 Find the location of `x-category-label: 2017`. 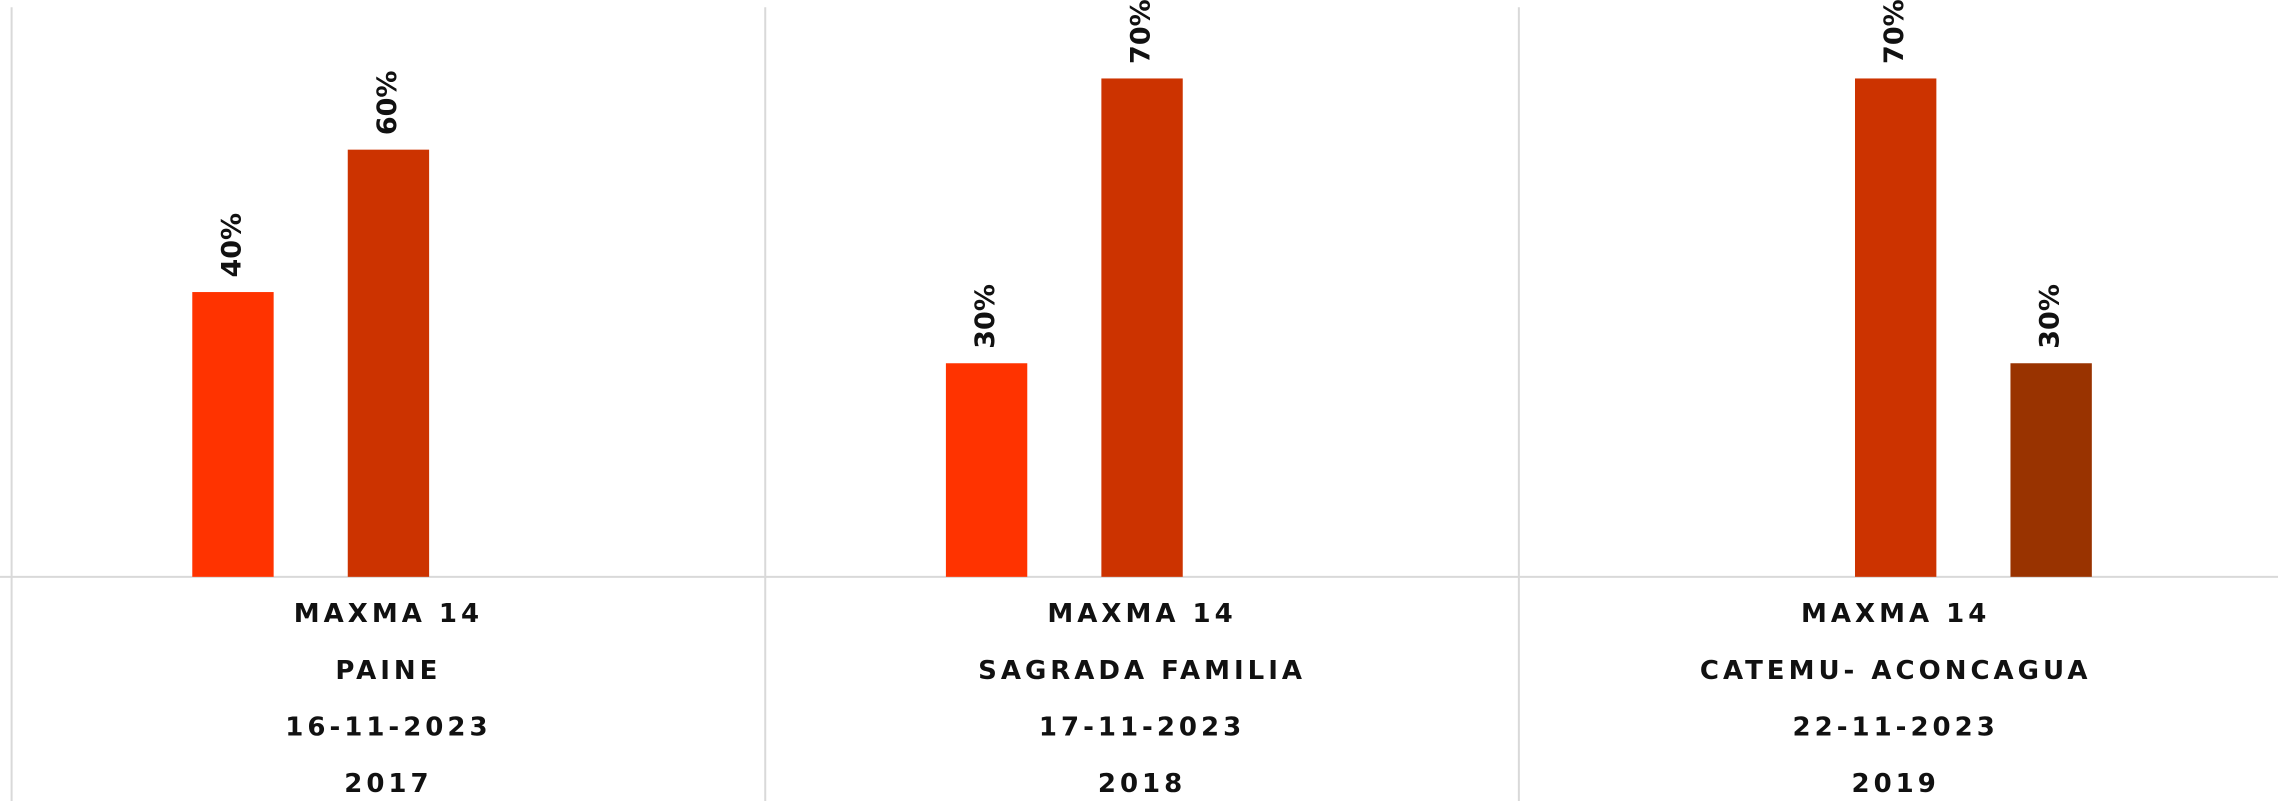

x-category-label: 2017 is located at coordinates (388, 784).